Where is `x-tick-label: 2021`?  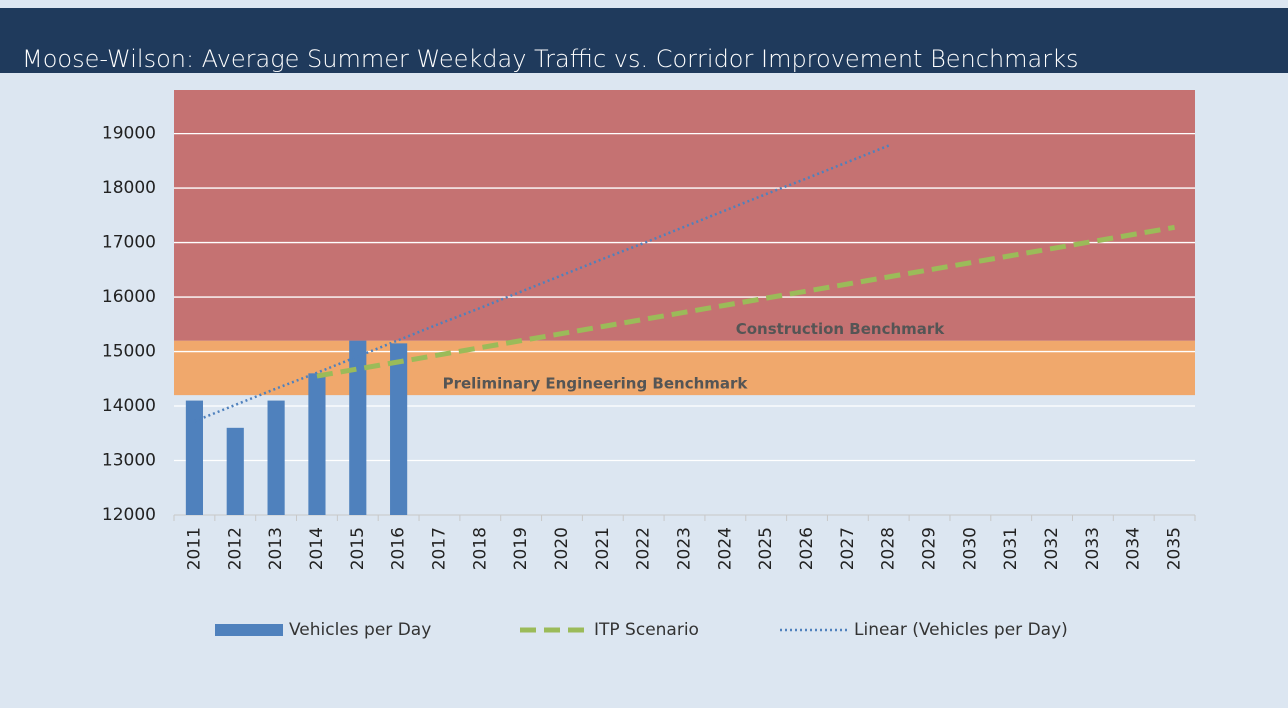
x-tick-label: 2021 is located at coordinates (603, 548).